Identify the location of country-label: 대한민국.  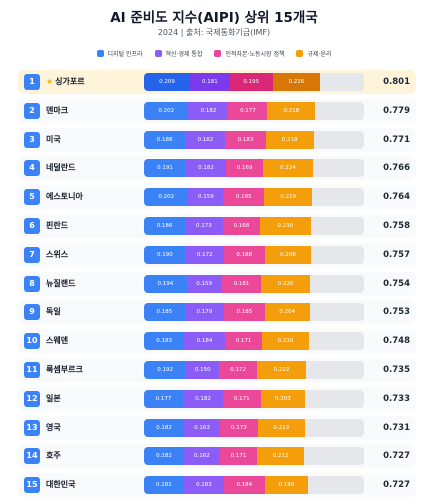
(60, 485).